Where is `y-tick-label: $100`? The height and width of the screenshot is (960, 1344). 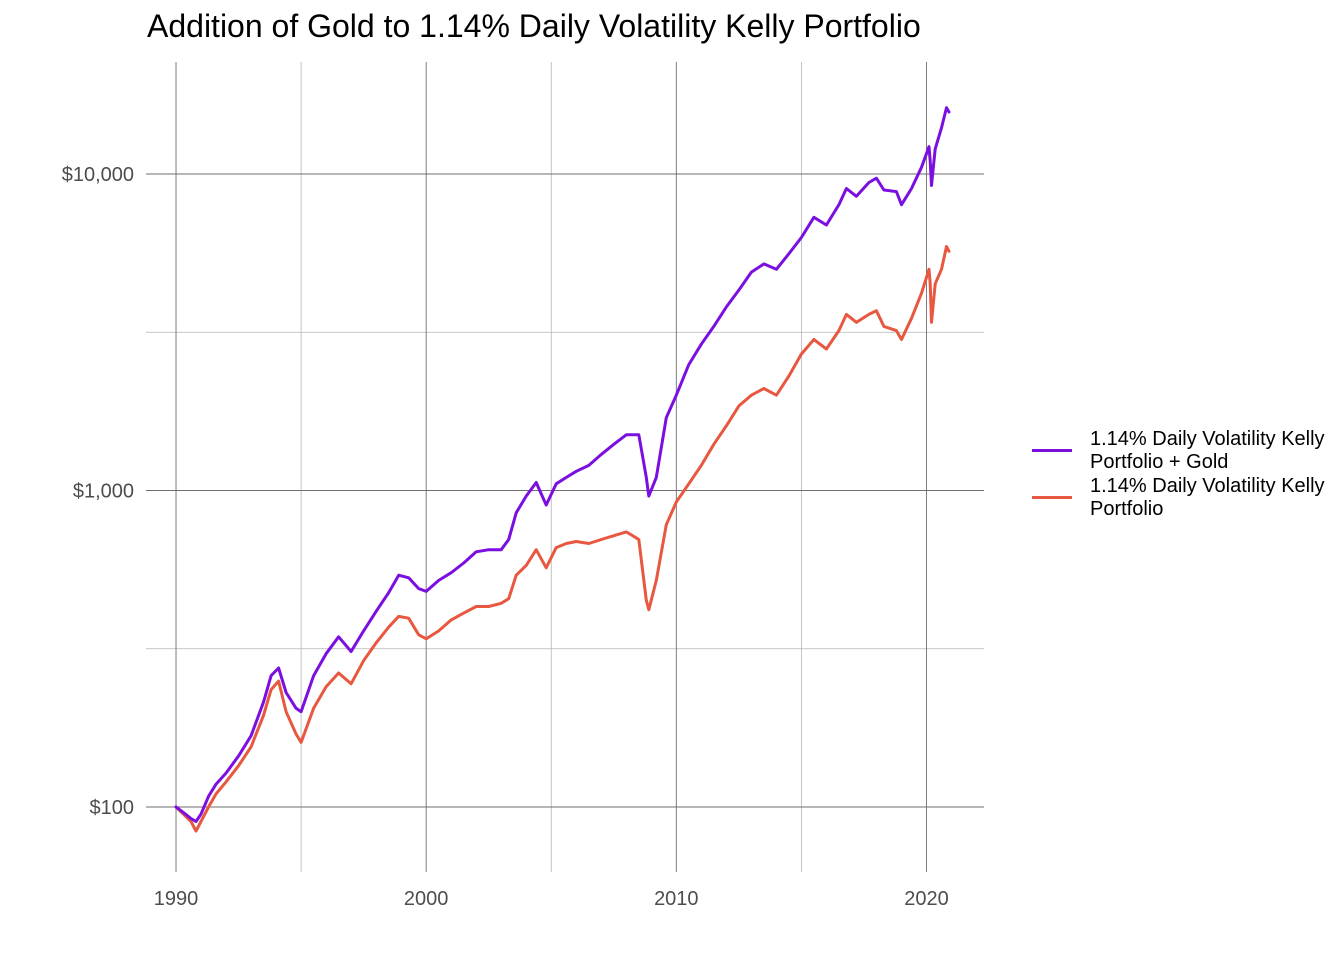
y-tick-label: $100 is located at coordinates (112, 808).